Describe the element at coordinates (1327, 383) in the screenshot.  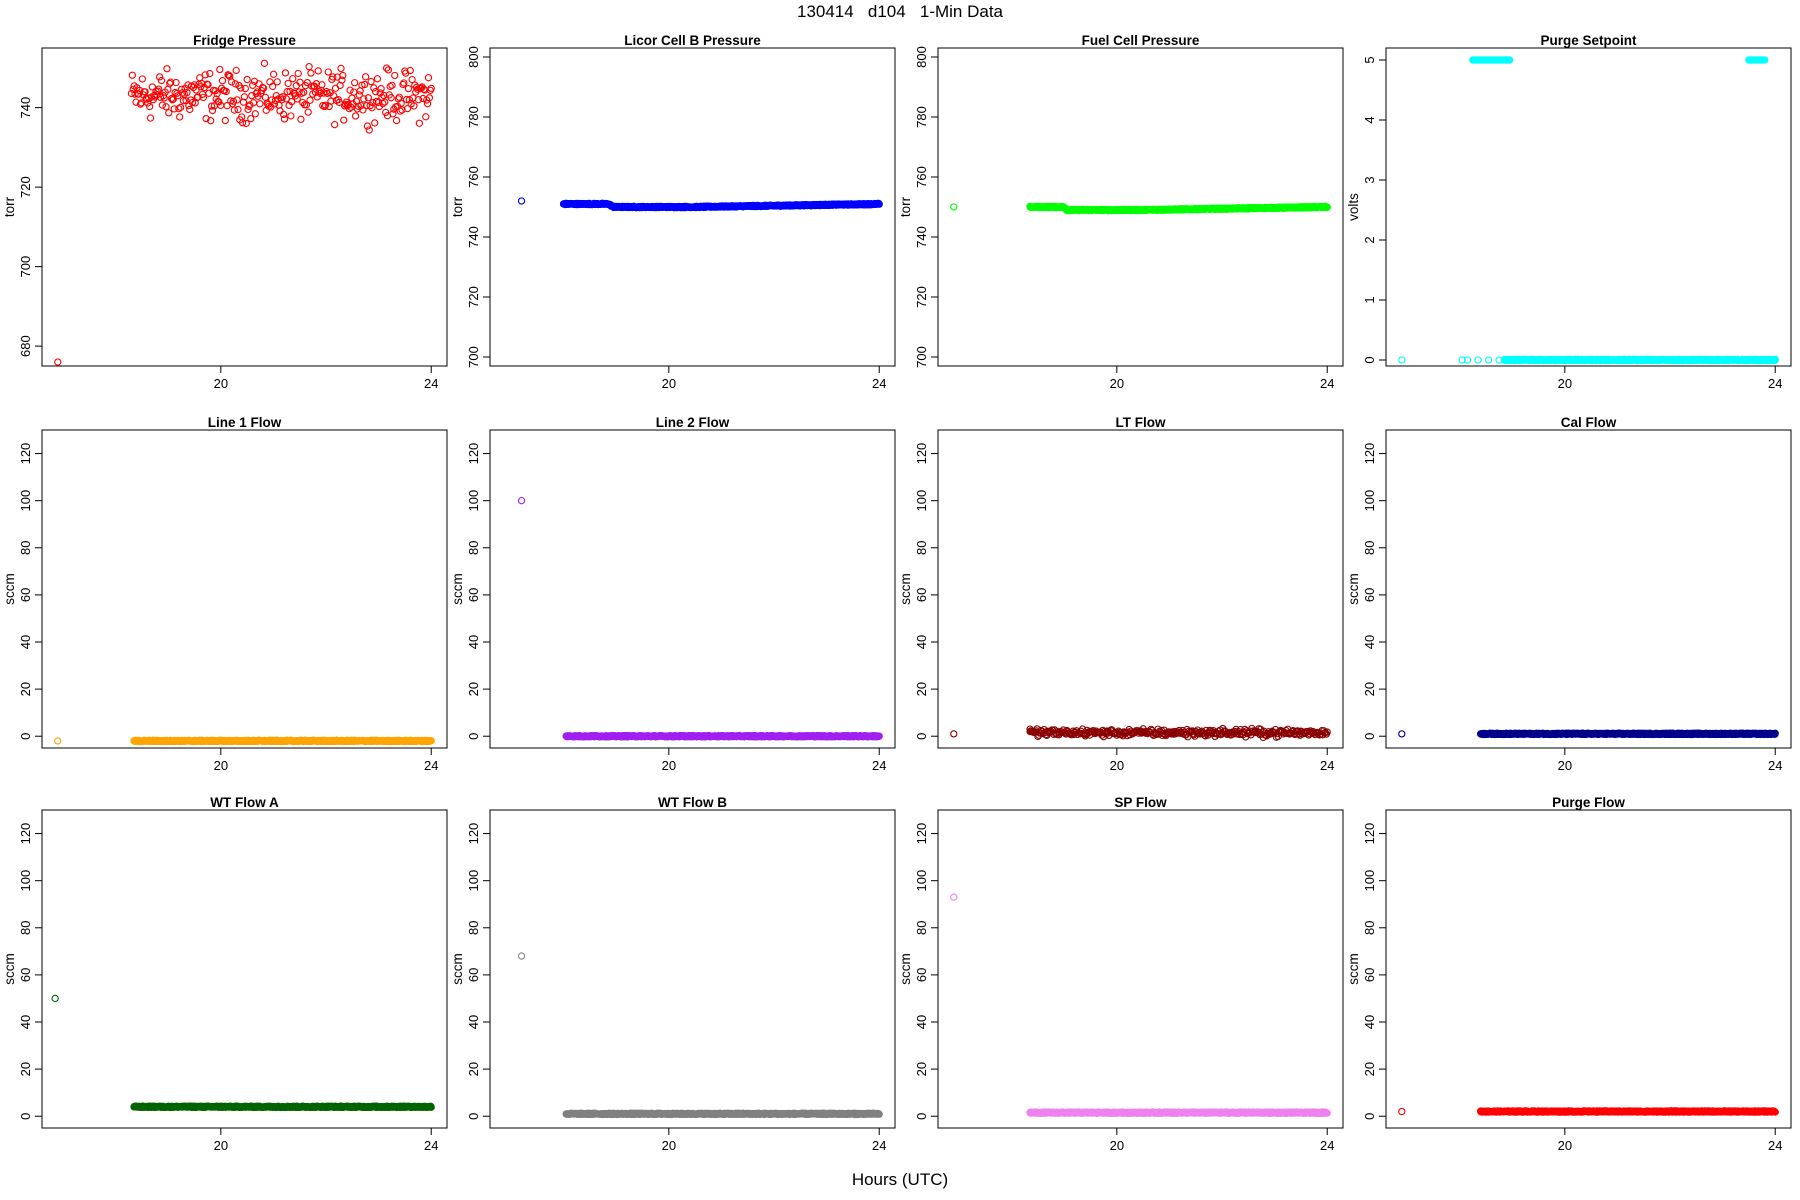
I see `x-tick-label: 24` at that location.